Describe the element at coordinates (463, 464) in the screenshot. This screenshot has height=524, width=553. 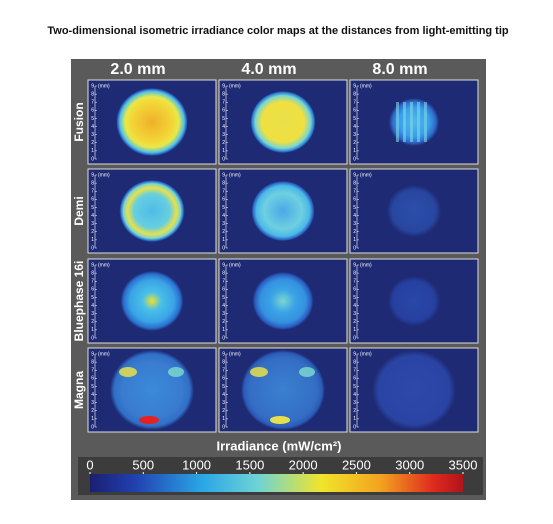
I see `colorbar-tick-label: 3500` at that location.